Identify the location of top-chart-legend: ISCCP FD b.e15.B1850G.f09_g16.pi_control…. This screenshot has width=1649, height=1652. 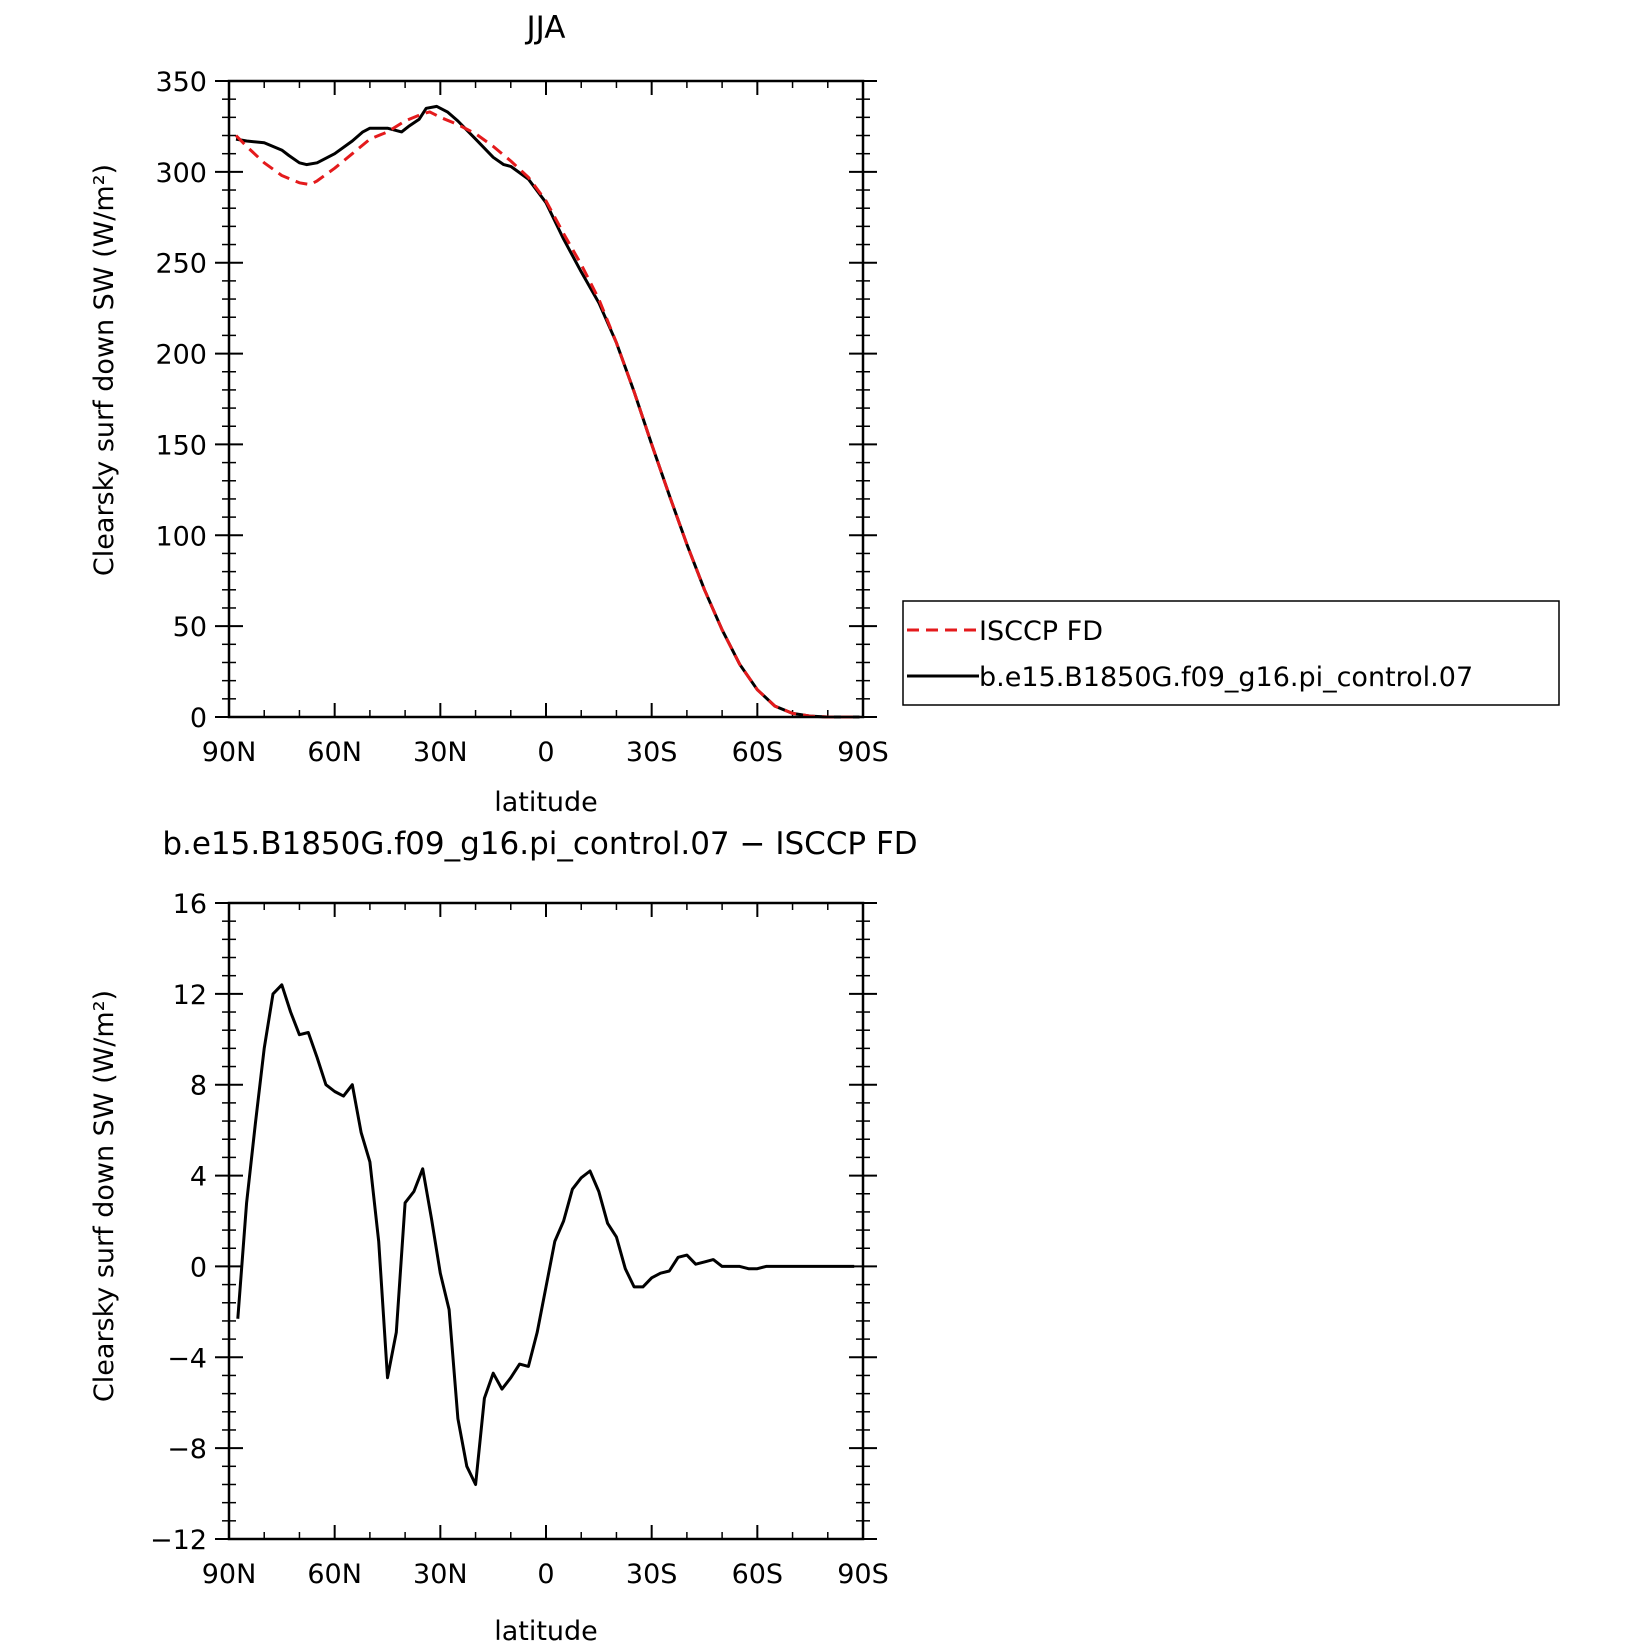
(1231, 653).